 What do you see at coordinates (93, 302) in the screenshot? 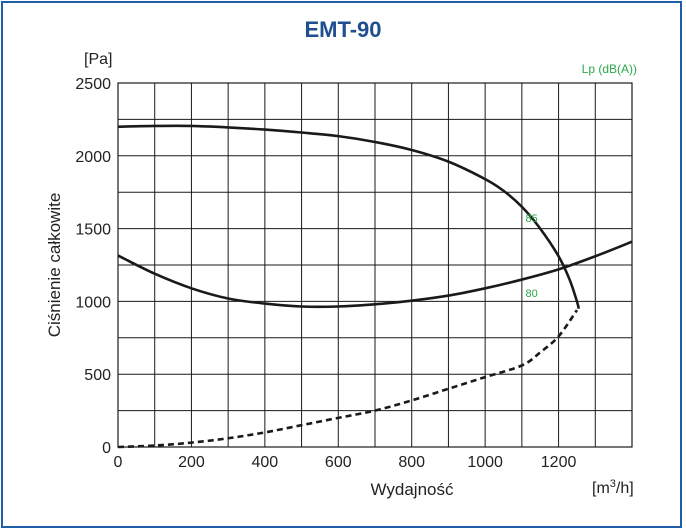
I see `y-tick-label: 1000` at bounding box center [93, 302].